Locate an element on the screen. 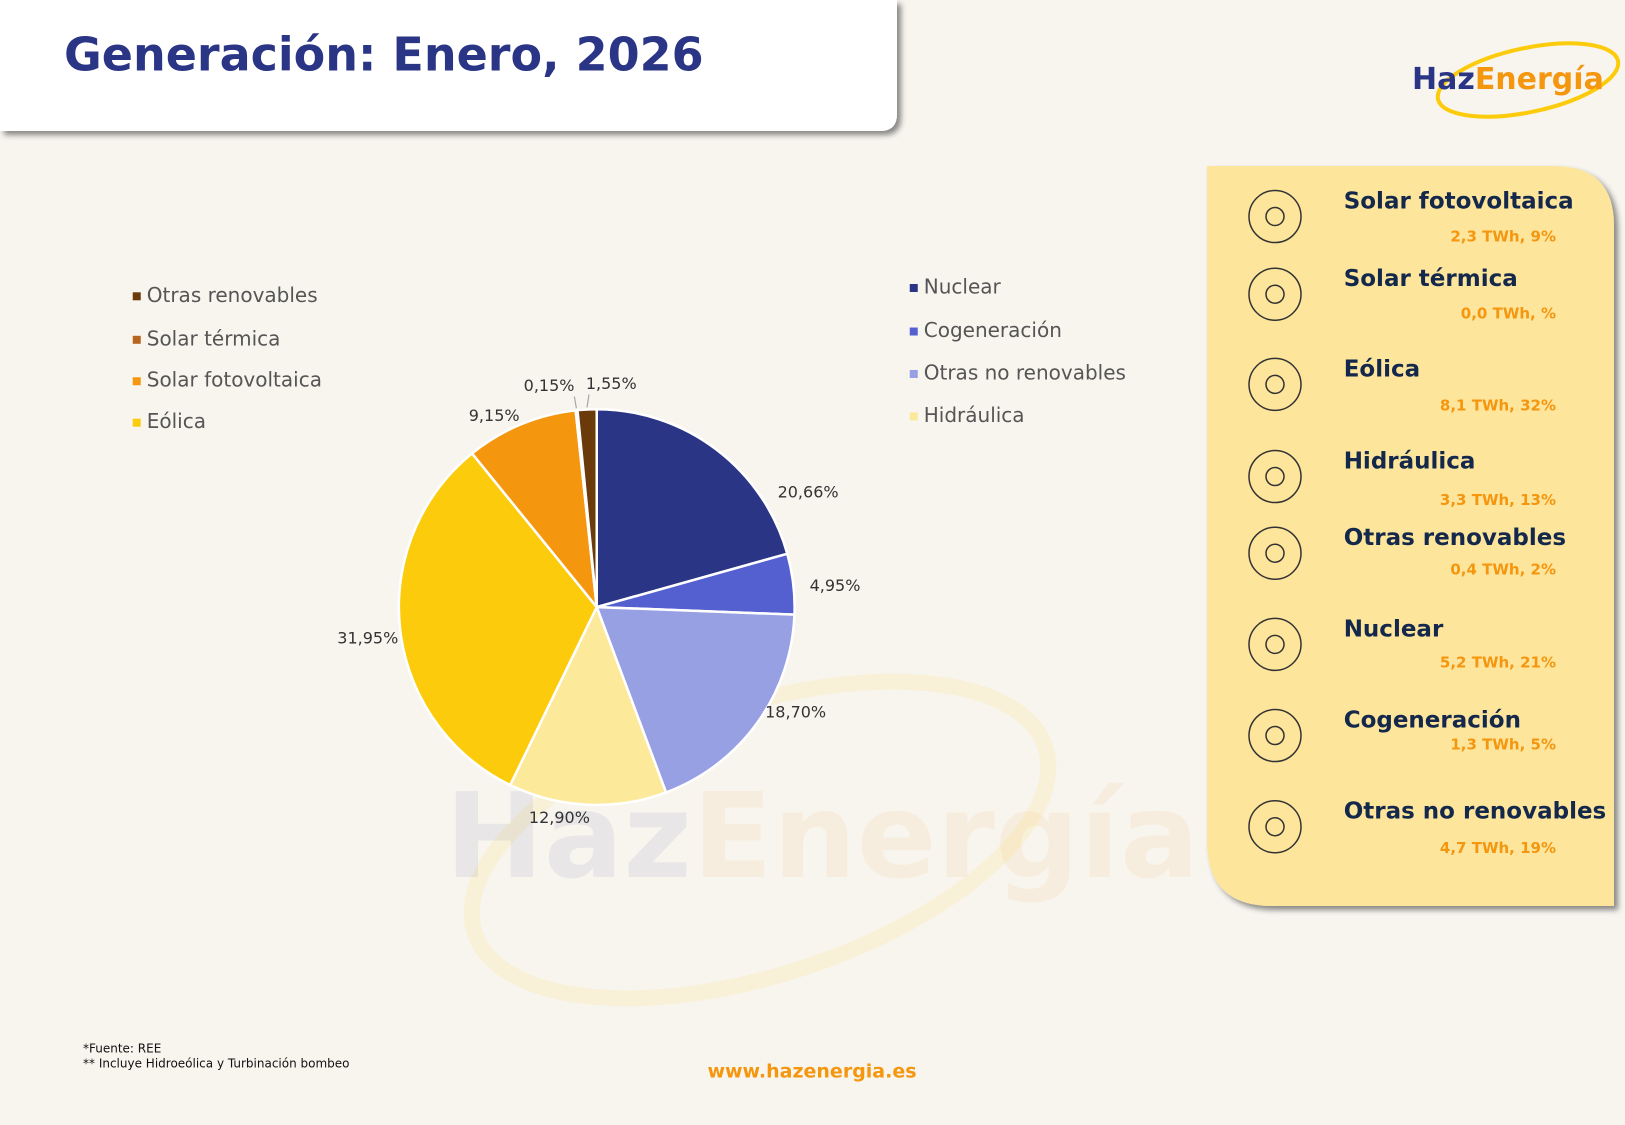  item-title: Hidráulica is located at coordinates (1410, 462).